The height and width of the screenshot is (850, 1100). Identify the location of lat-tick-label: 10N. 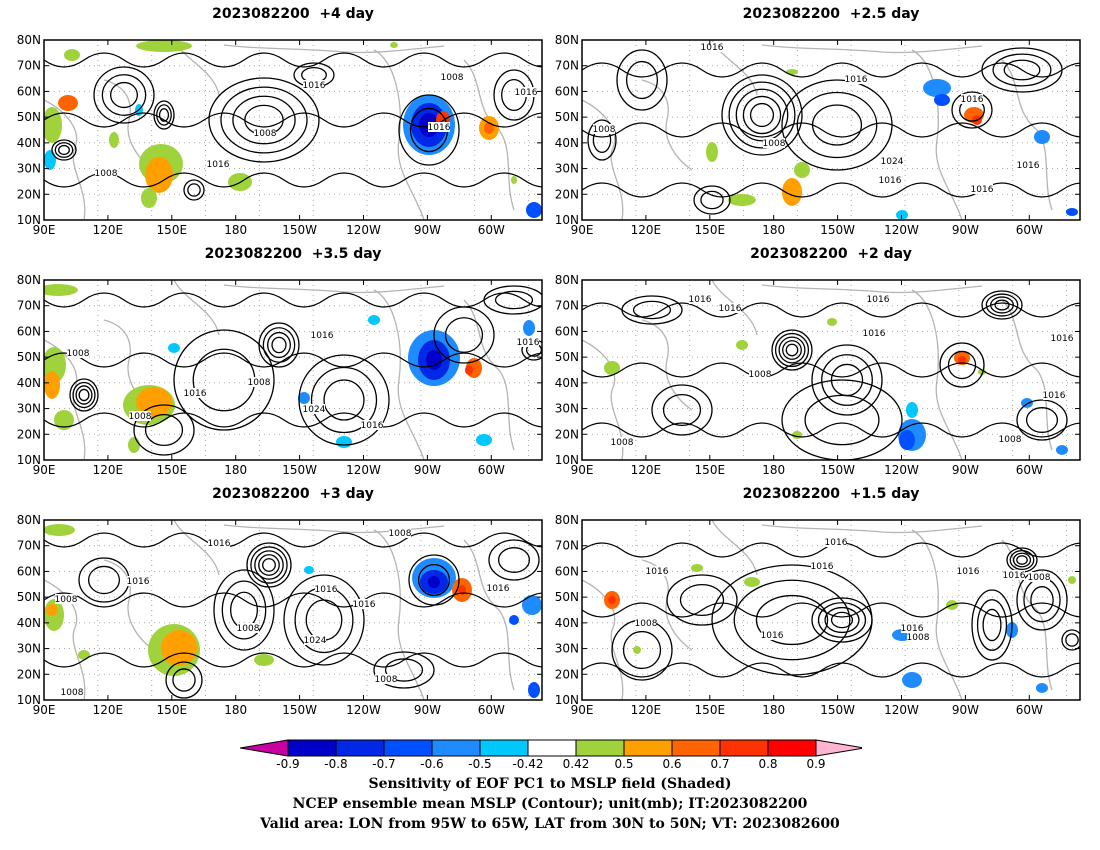
(567, 700).